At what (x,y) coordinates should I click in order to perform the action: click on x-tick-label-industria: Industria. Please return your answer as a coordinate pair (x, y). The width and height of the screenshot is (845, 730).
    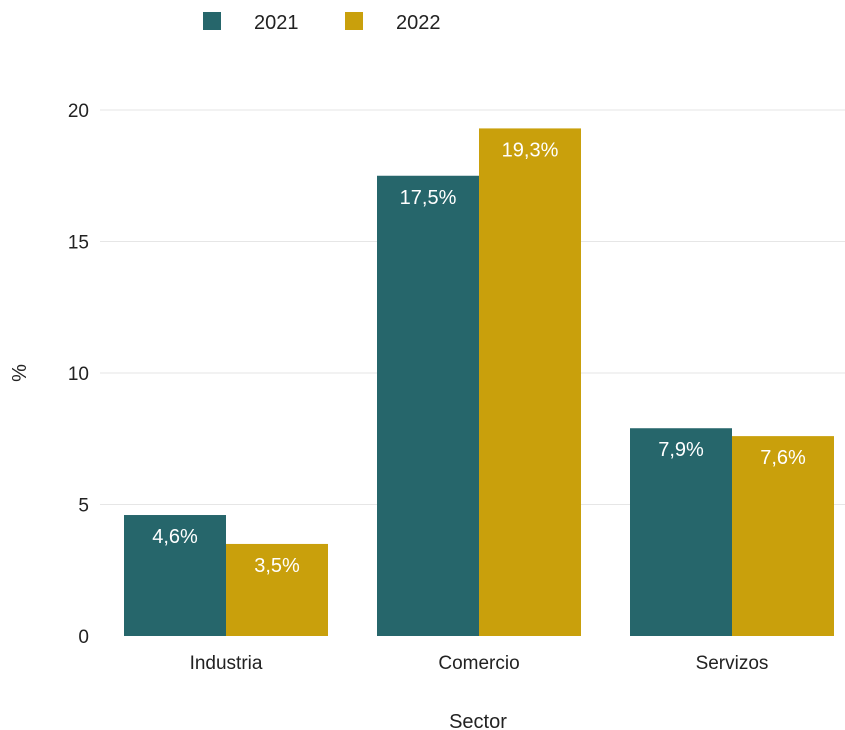
    Looking at the image, I should click on (226, 663).